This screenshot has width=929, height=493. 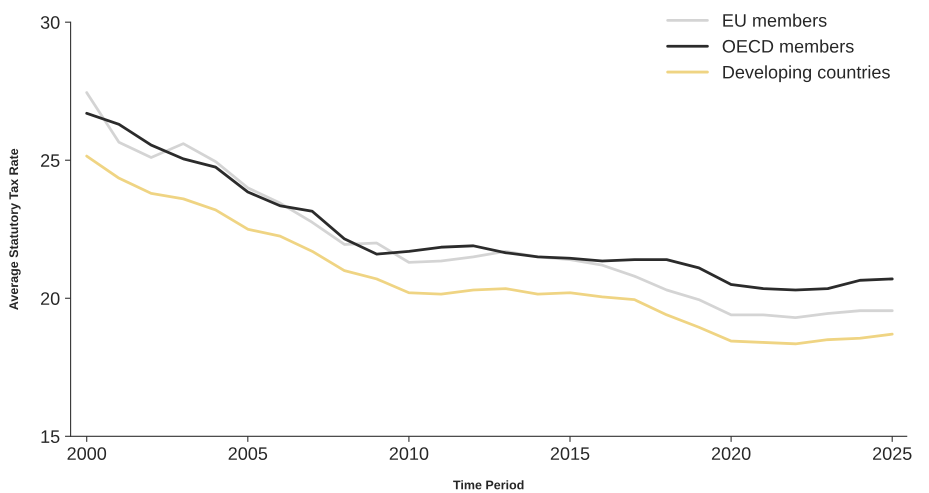 I want to click on y-tick-label: 25, so click(x=50, y=160).